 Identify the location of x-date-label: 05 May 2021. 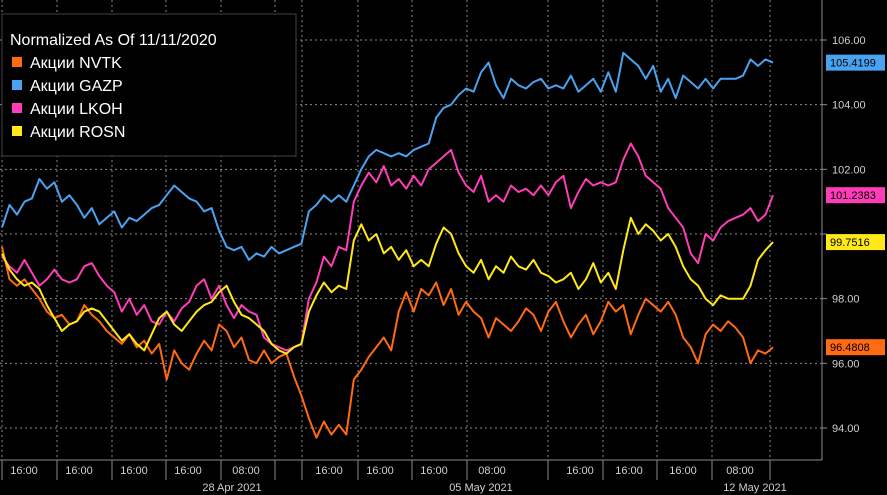
(481, 488).